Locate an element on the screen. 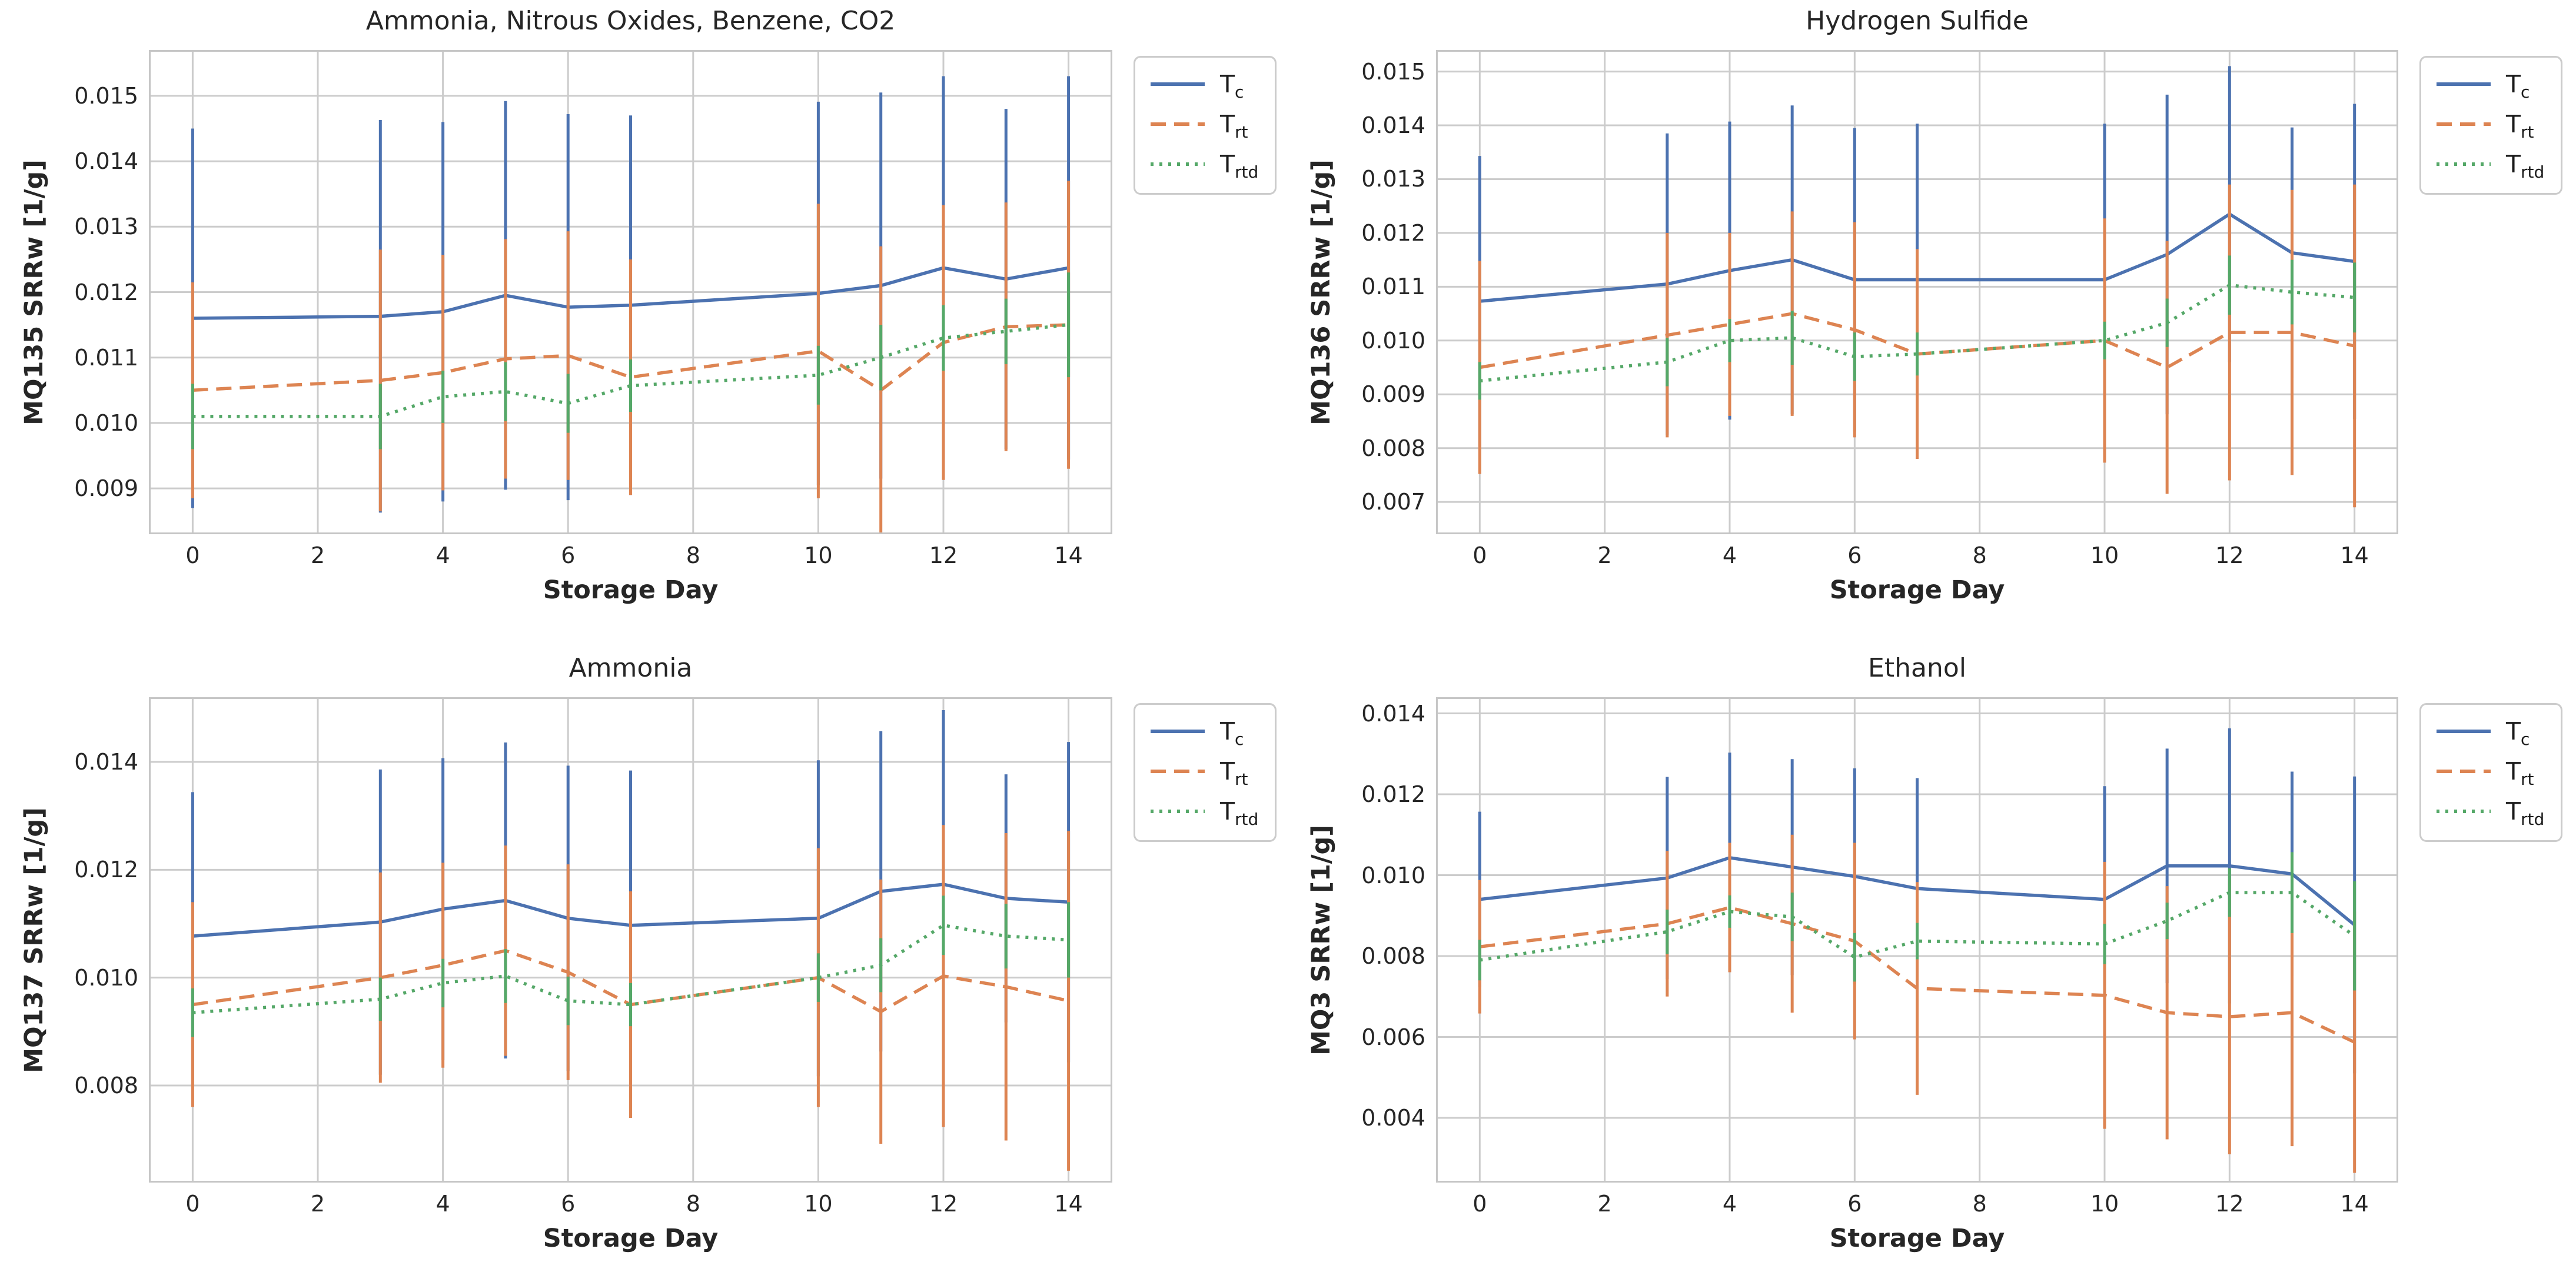 The width and height of the screenshot is (2576, 1262). plot-title: Ammonia is located at coordinates (631, 668).